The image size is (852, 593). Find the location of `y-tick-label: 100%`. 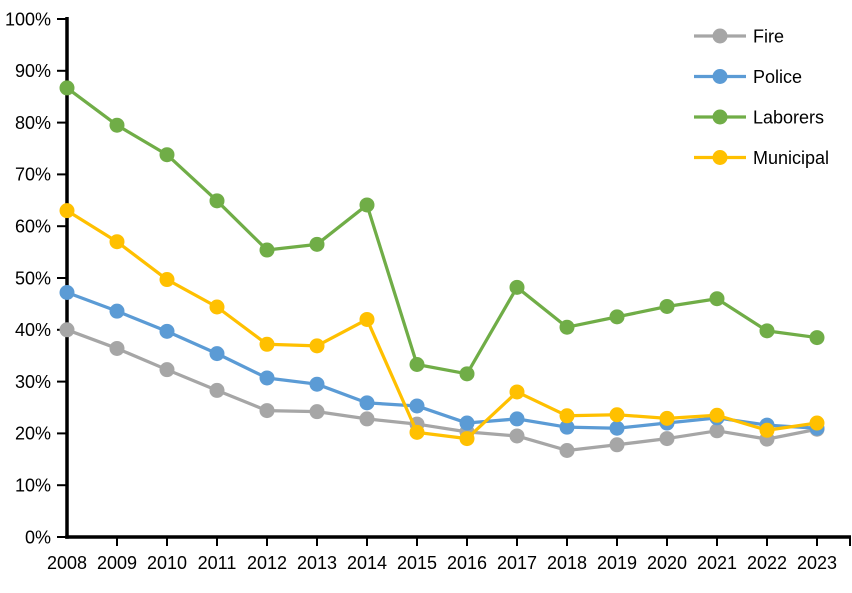

y-tick-label: 100% is located at coordinates (28, 19).